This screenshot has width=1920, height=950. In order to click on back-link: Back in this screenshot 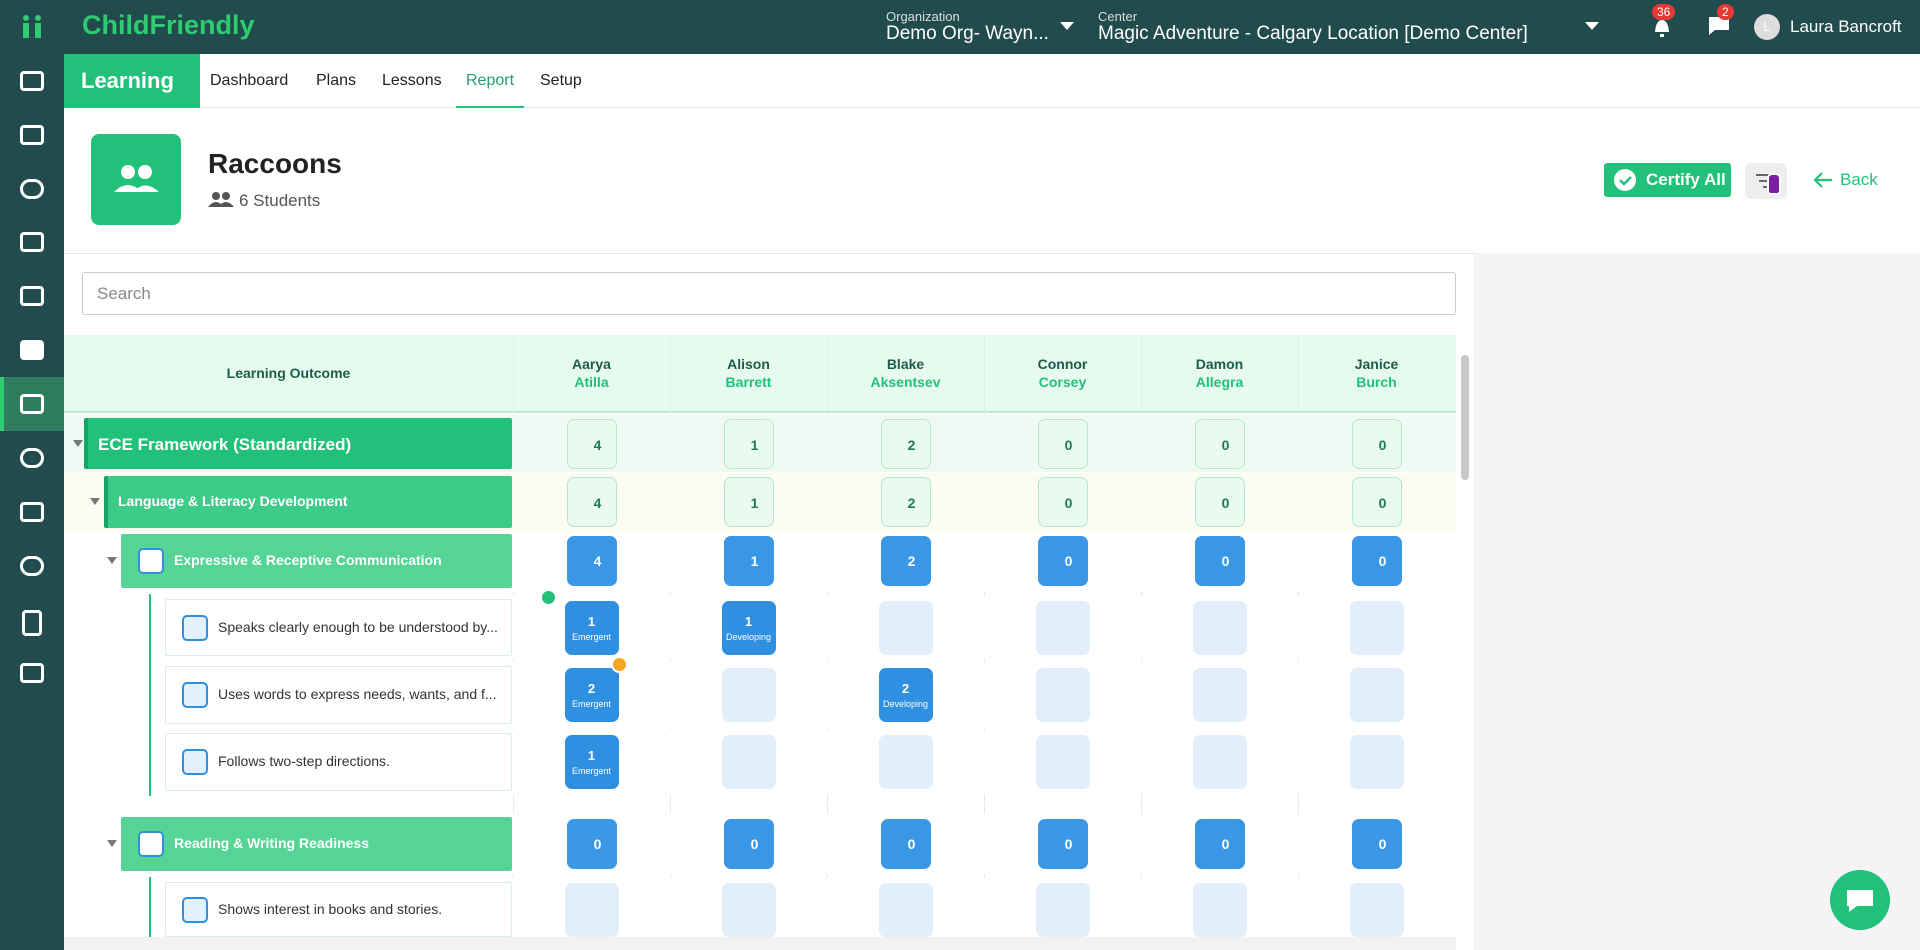, I will do `click(1859, 179)`.